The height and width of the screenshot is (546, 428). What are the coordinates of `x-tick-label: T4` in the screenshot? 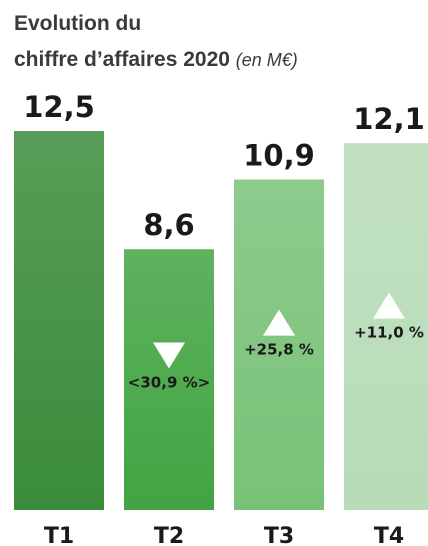 It's located at (389, 535).